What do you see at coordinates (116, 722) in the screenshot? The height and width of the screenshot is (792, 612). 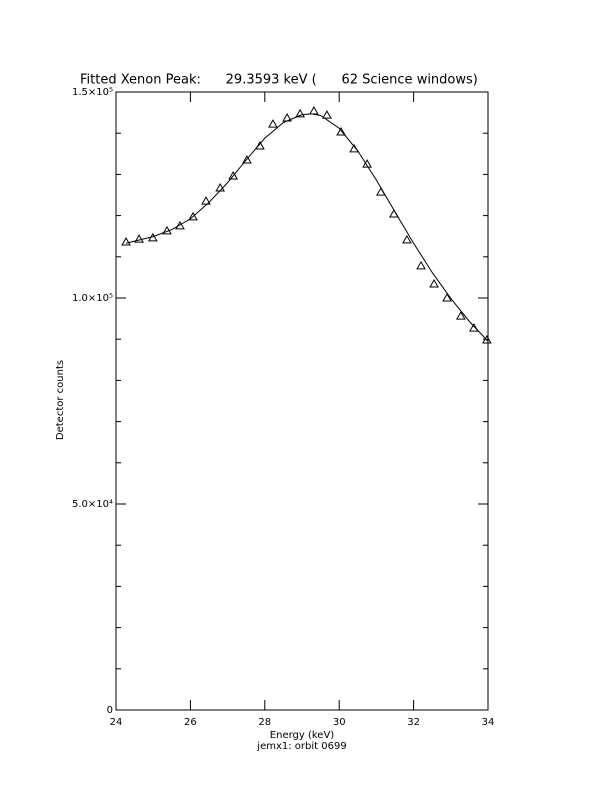 I see `x-tick-label: 24` at bounding box center [116, 722].